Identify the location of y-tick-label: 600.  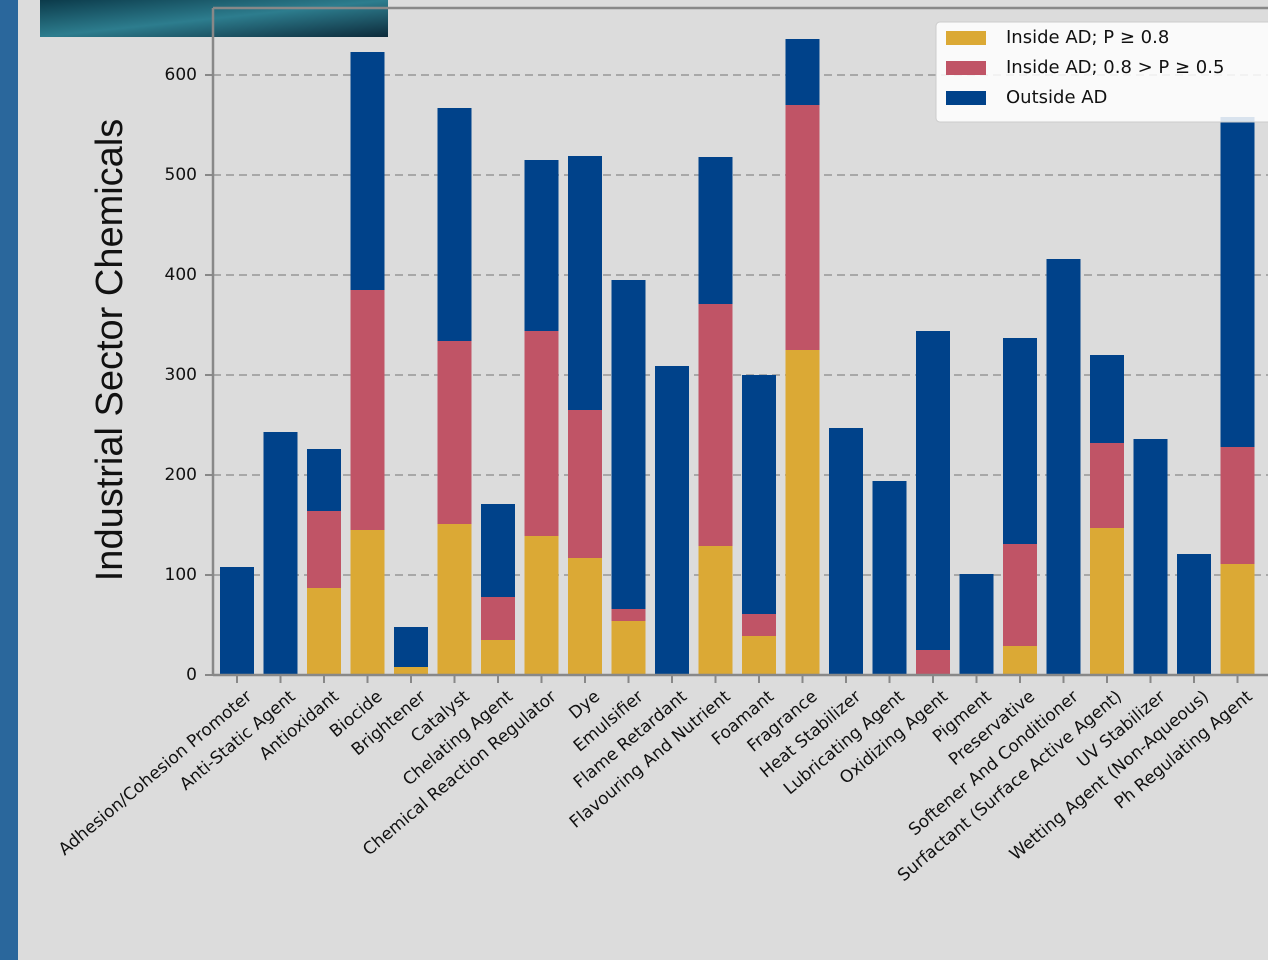
(181, 75).